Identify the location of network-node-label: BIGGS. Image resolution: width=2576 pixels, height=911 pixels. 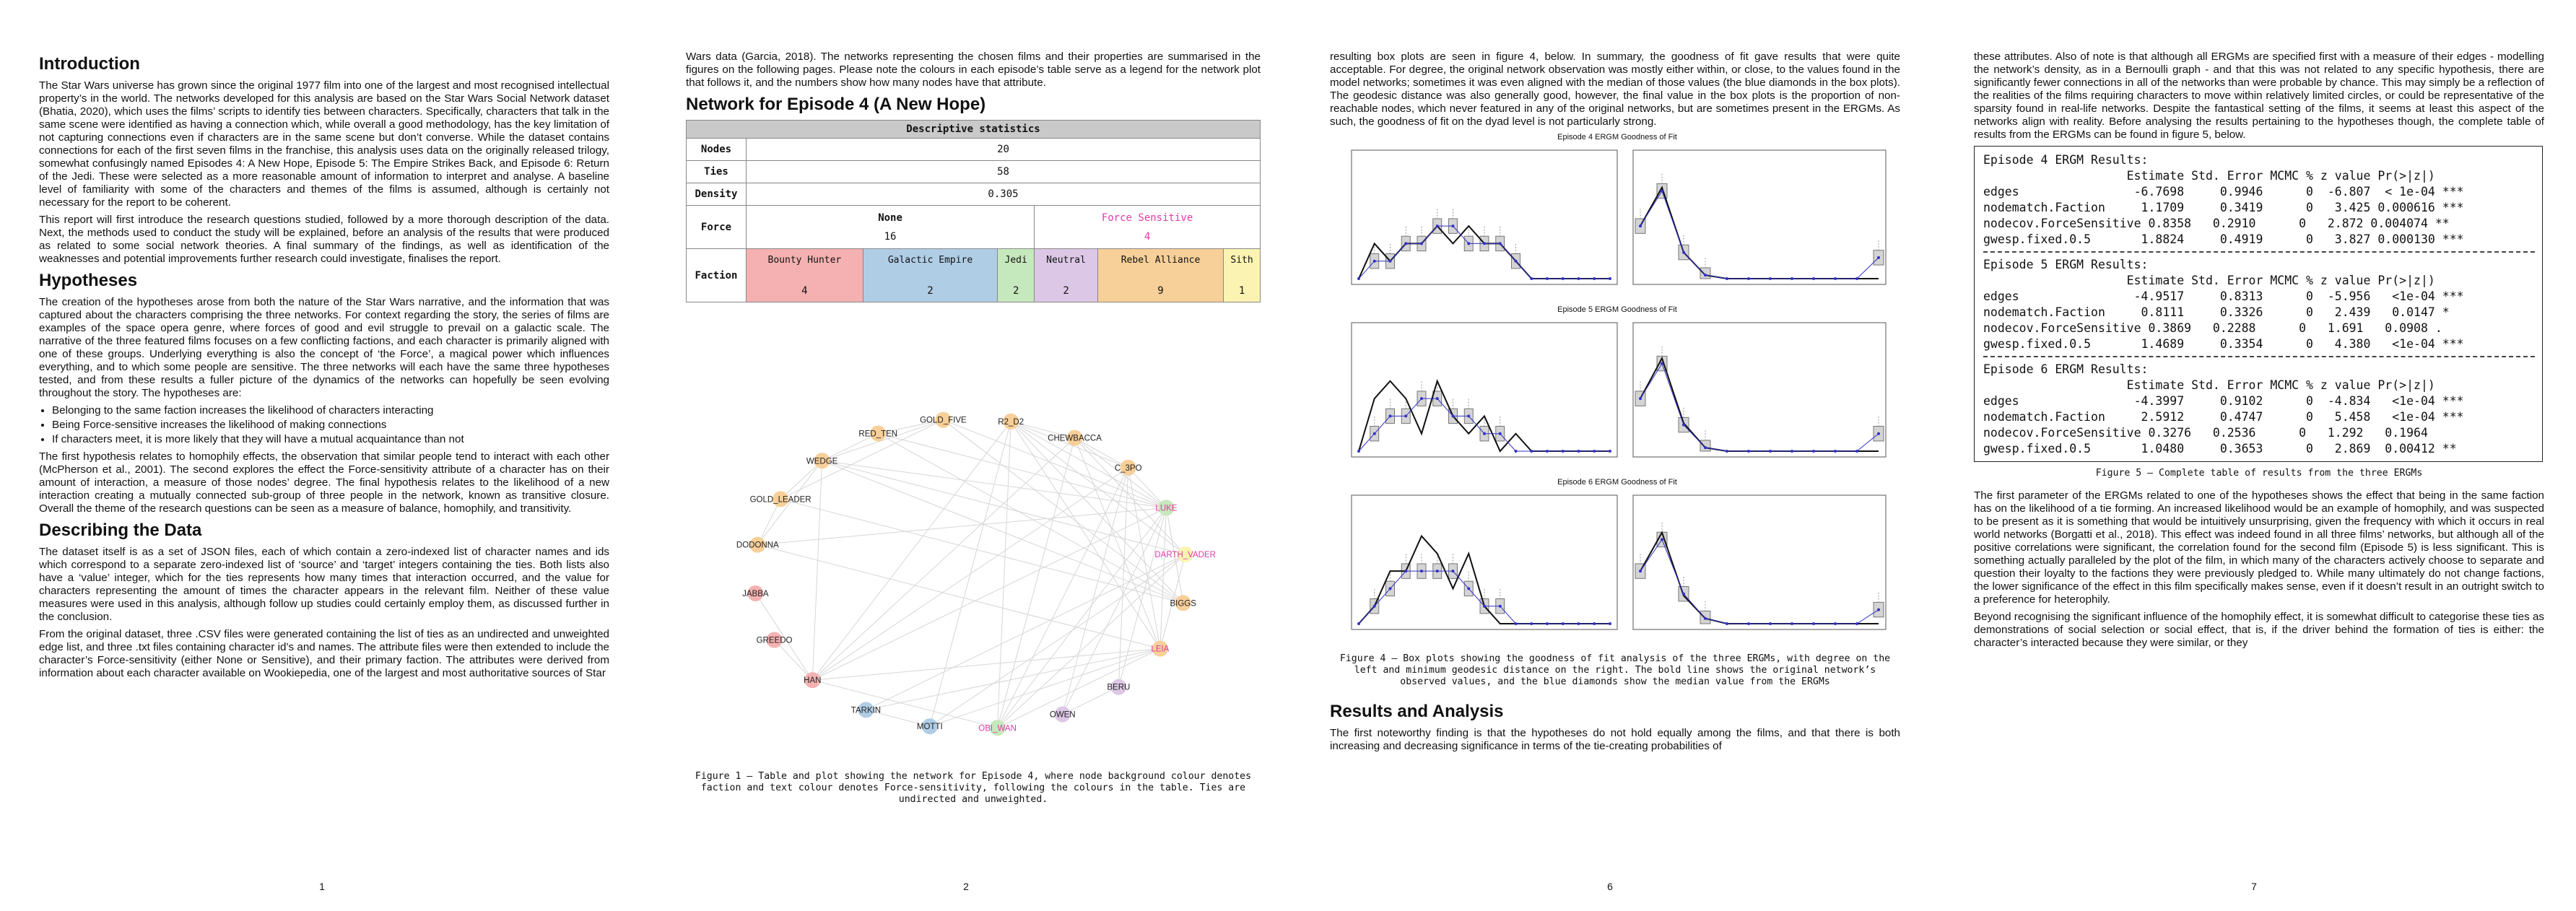
(1183, 603).